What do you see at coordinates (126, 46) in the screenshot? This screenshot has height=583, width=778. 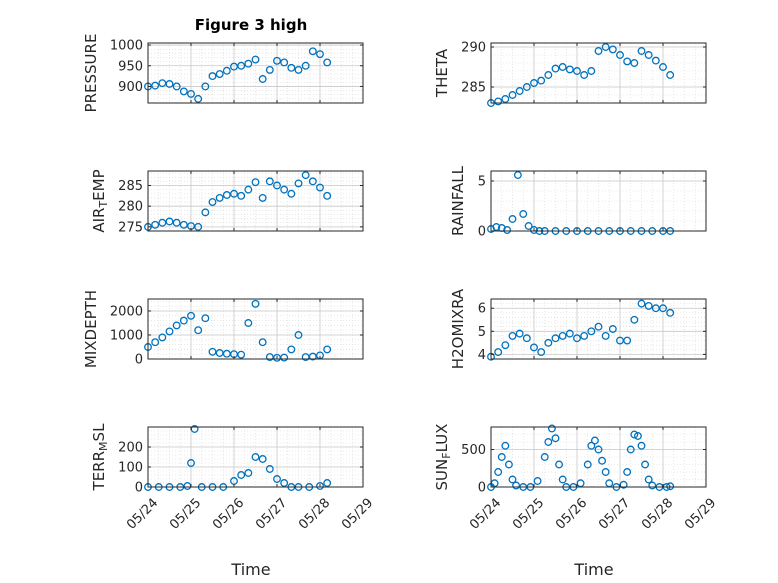 I see `y-tick-label: 1000` at bounding box center [126, 46].